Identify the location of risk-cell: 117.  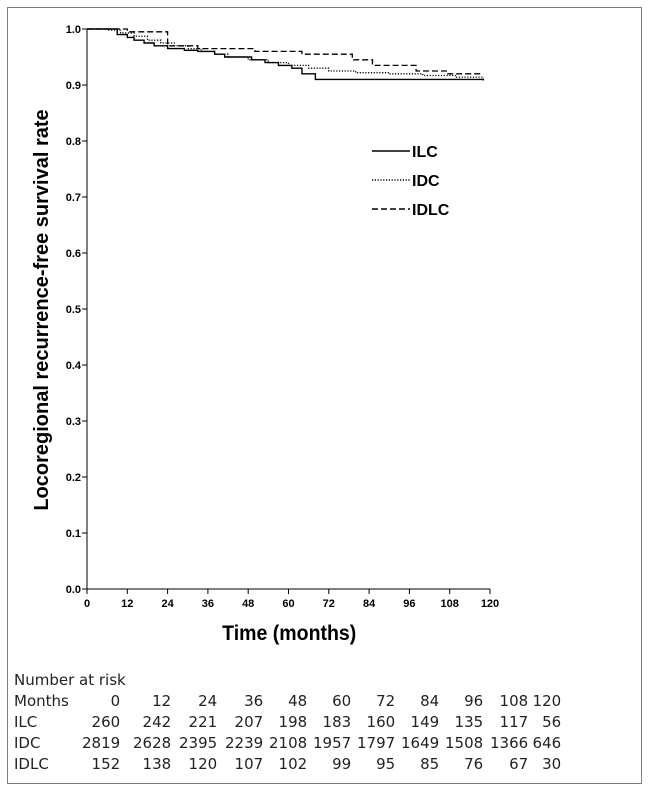
(514, 722).